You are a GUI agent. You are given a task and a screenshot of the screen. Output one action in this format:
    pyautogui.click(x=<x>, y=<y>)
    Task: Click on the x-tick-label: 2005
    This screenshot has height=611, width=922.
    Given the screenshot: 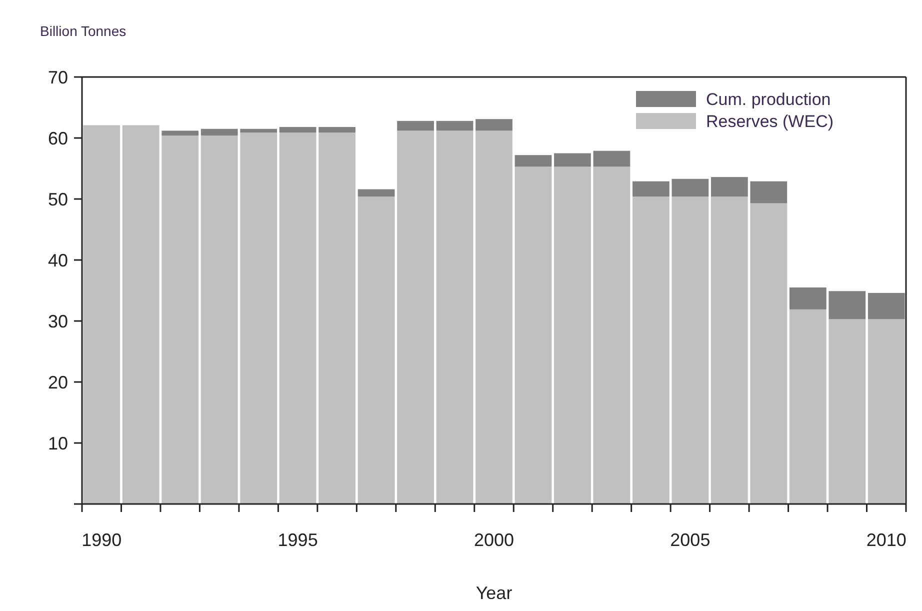 What is the action you would take?
    pyautogui.click(x=690, y=540)
    